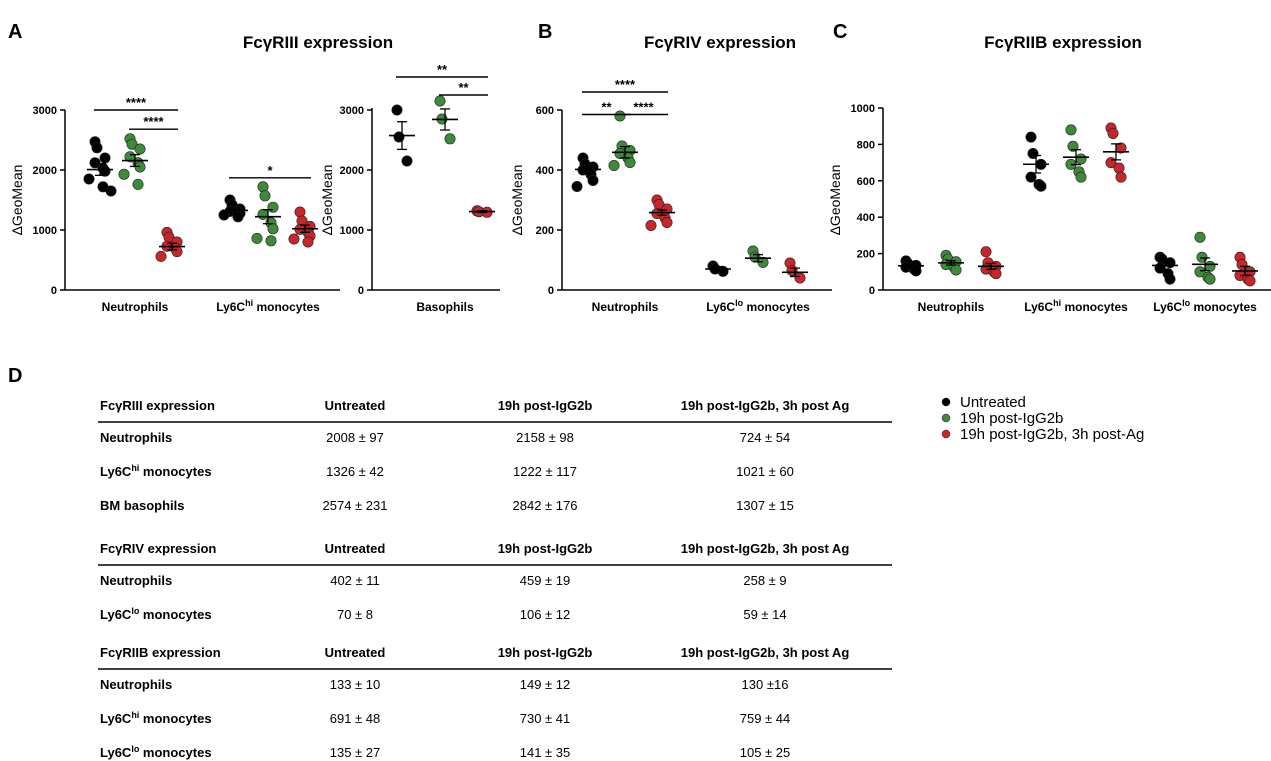 The image size is (1271, 761). What do you see at coordinates (445, 307) in the screenshot?
I see `category-label-main: Basophils` at bounding box center [445, 307].